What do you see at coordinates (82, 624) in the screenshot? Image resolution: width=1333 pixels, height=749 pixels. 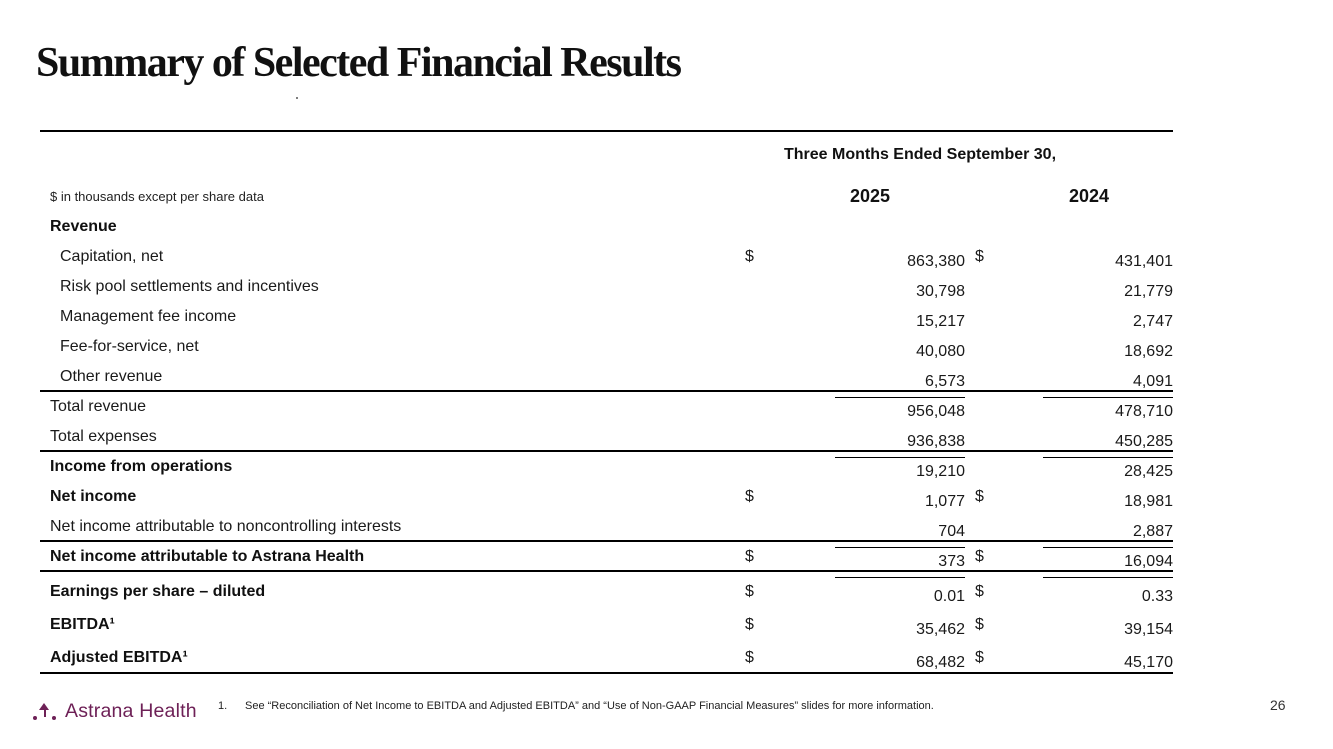 I see `row-label: EBITDA¹` at bounding box center [82, 624].